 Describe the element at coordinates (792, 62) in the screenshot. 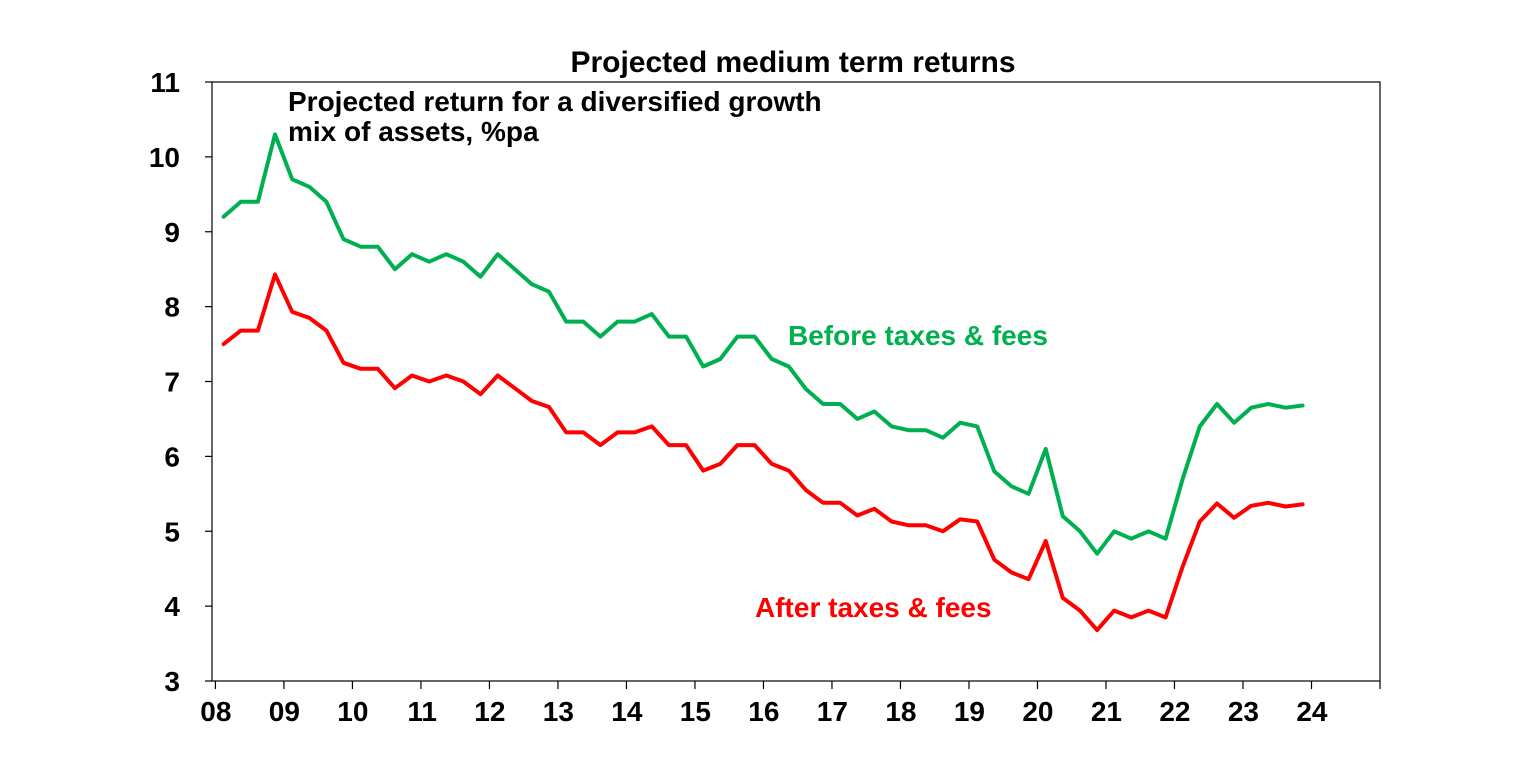

I see `chart-title: Projected medium term returns` at that location.